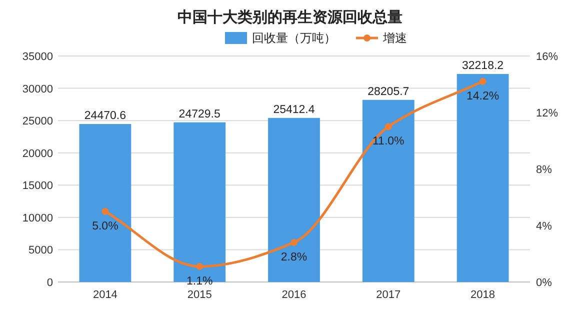 The width and height of the screenshot is (580, 328). What do you see at coordinates (294, 38) in the screenshot?
I see `legend-label: 回收量（万吨）` at bounding box center [294, 38].